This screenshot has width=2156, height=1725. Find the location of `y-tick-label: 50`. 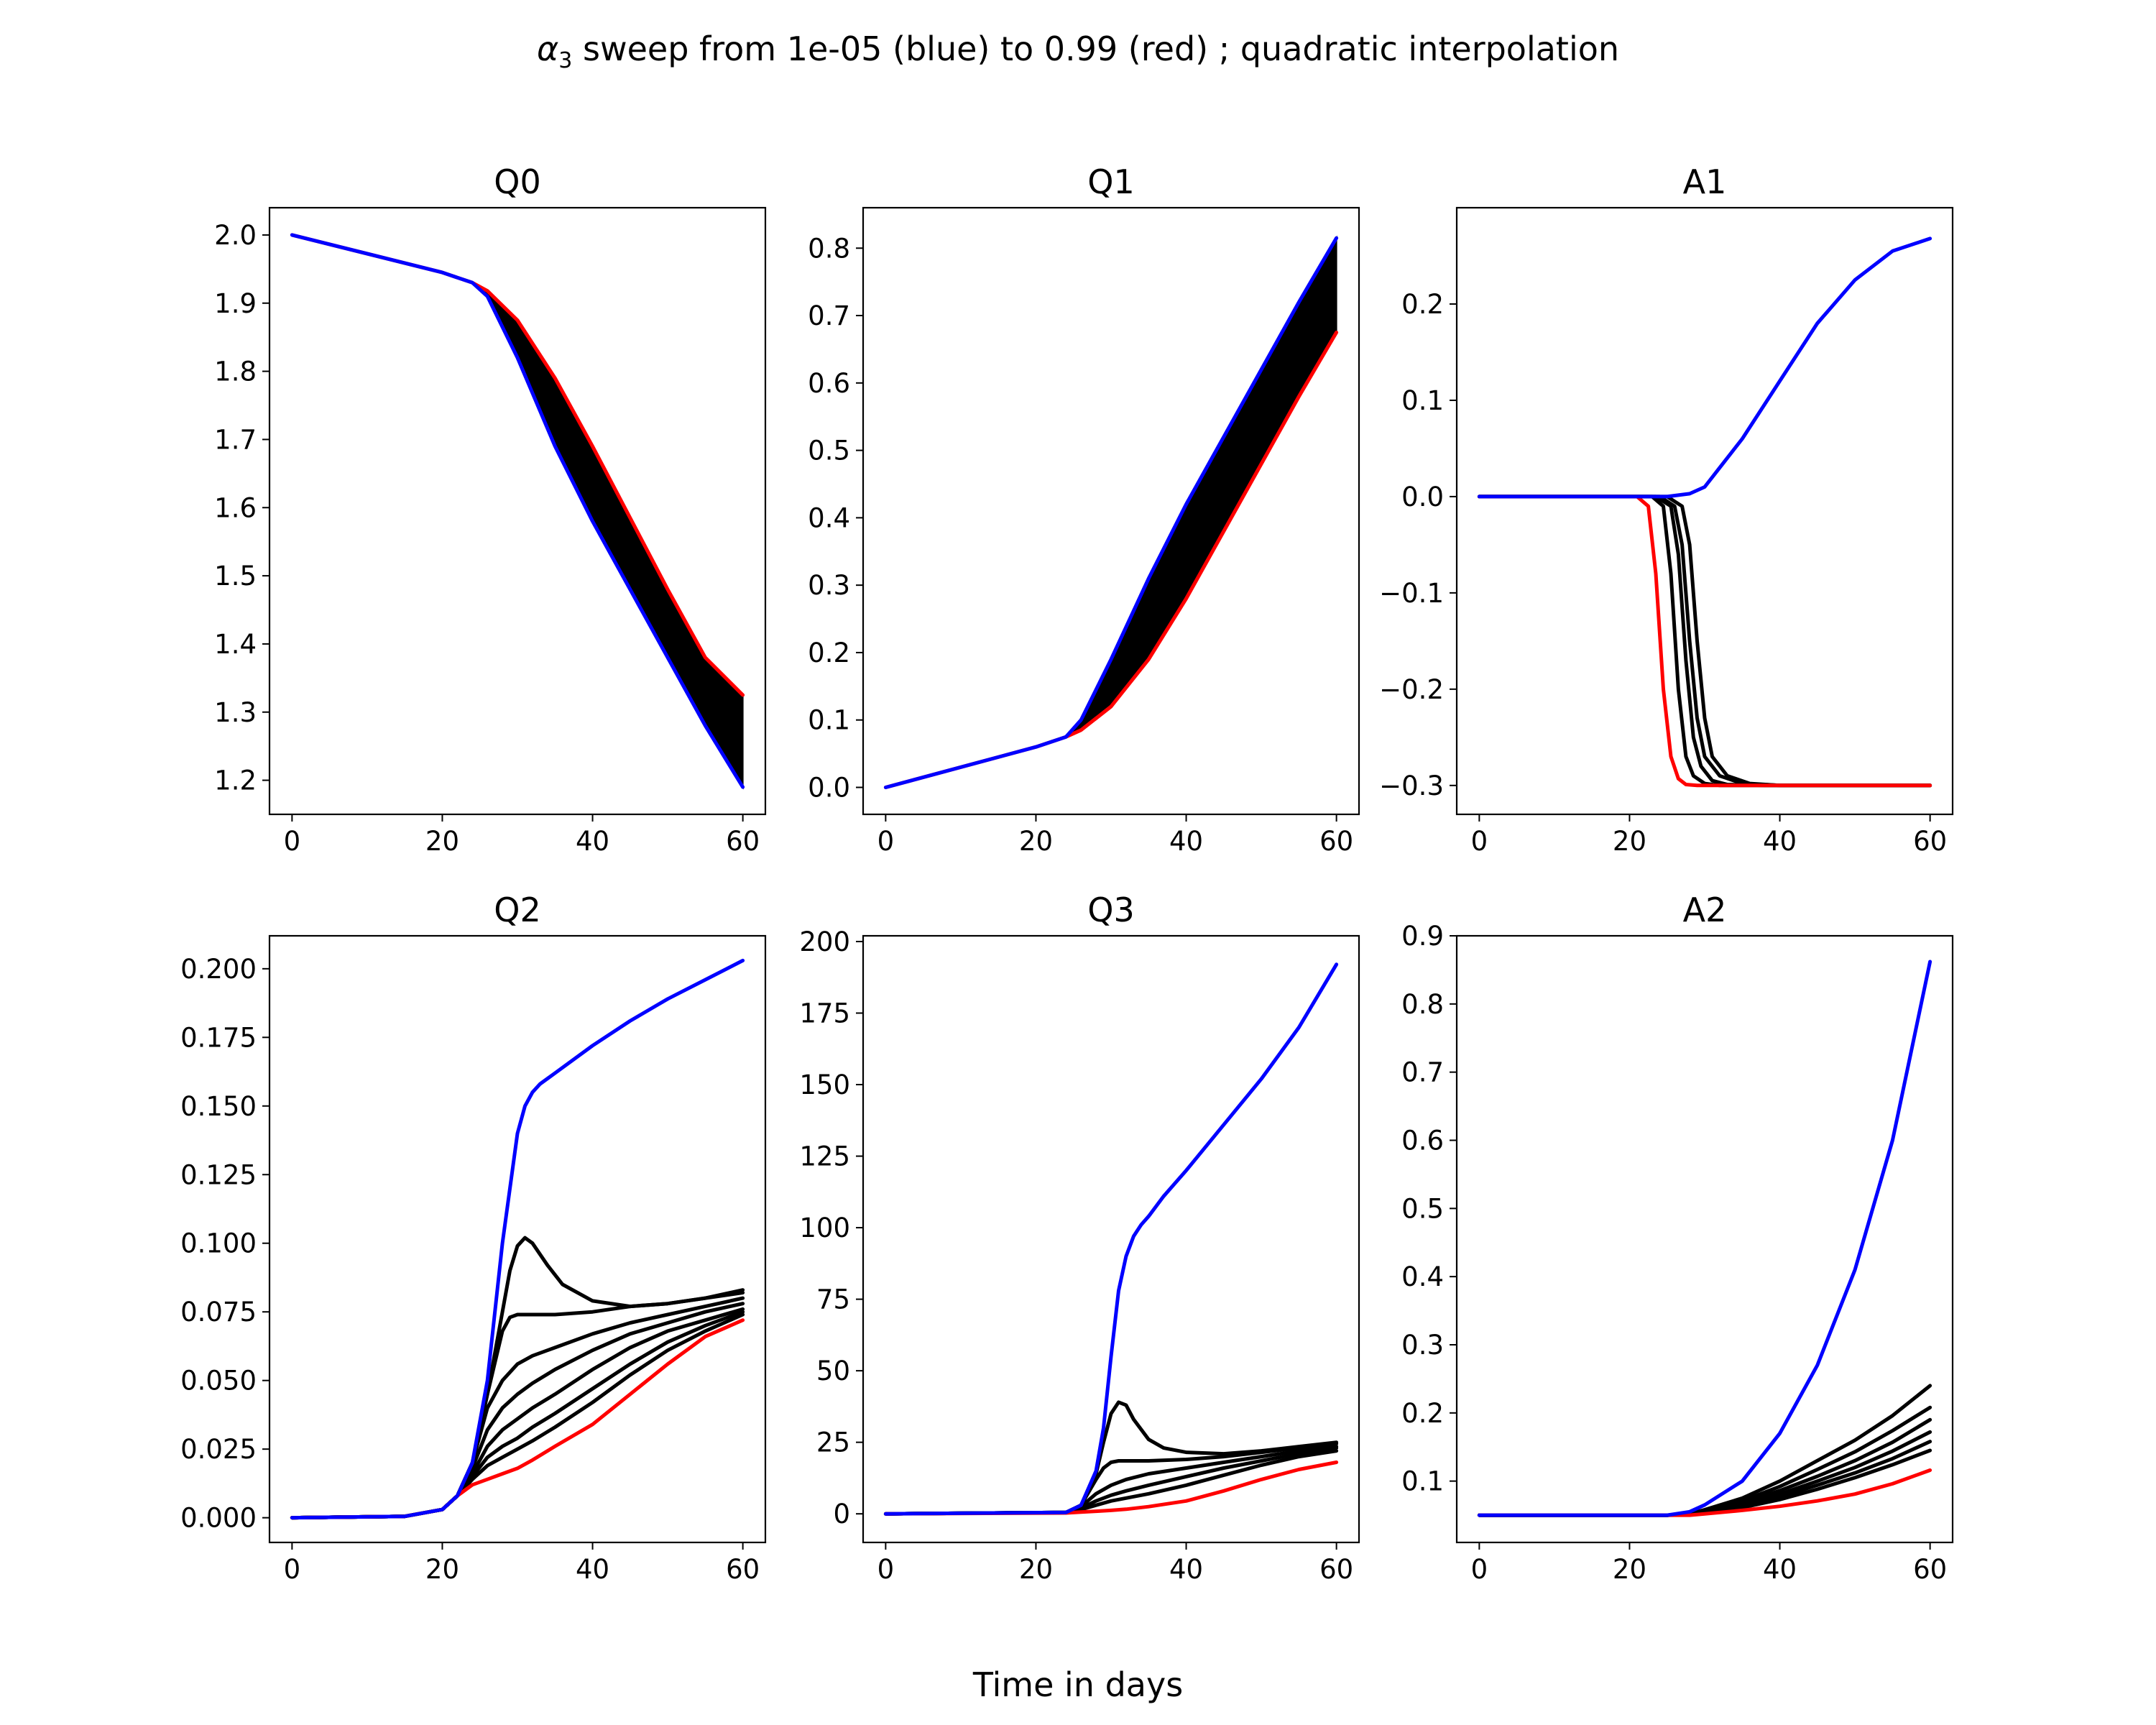

y-tick-label: 50 is located at coordinates (833, 1371).